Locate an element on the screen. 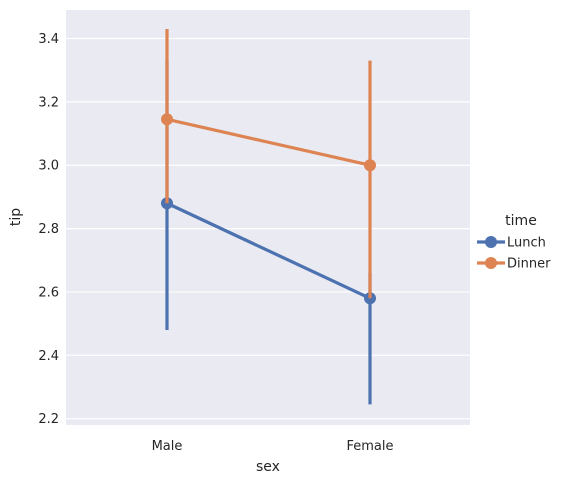 This screenshot has height=484, width=579. y-tick-label: 2.2 is located at coordinates (48, 419).